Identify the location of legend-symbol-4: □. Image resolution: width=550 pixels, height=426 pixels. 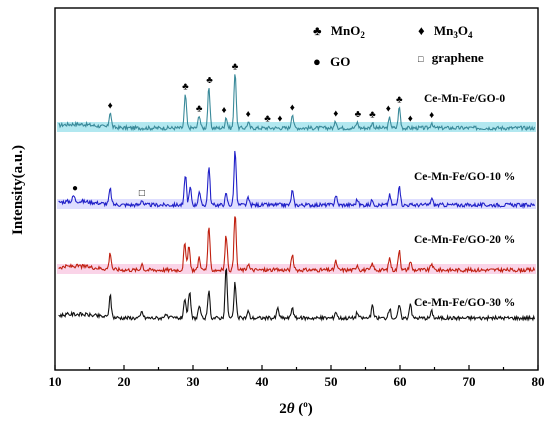
(421, 59).